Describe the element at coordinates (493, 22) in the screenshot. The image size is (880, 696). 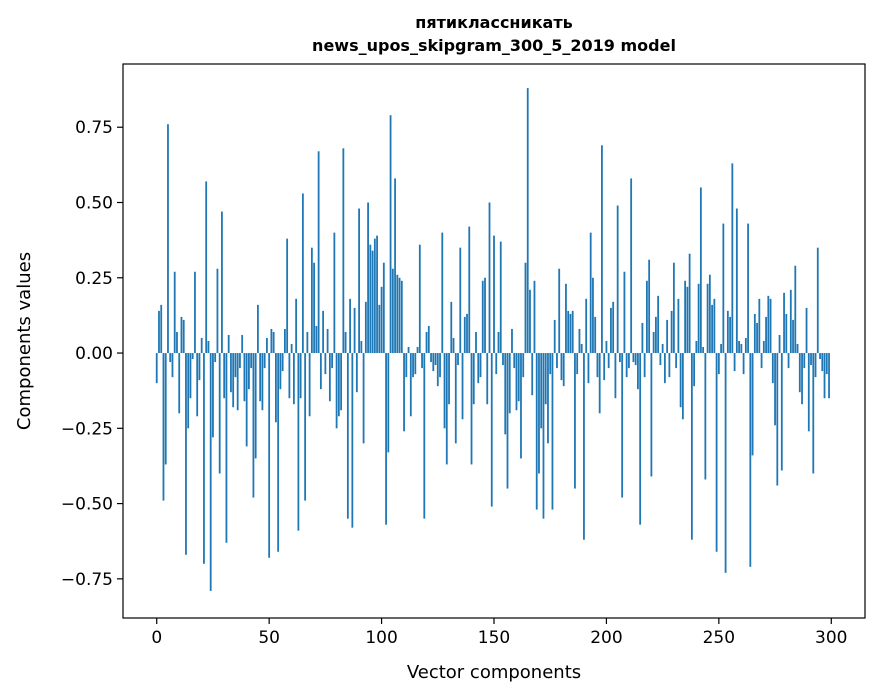
I see `chart-title-line-1: пятиклассникать` at that location.